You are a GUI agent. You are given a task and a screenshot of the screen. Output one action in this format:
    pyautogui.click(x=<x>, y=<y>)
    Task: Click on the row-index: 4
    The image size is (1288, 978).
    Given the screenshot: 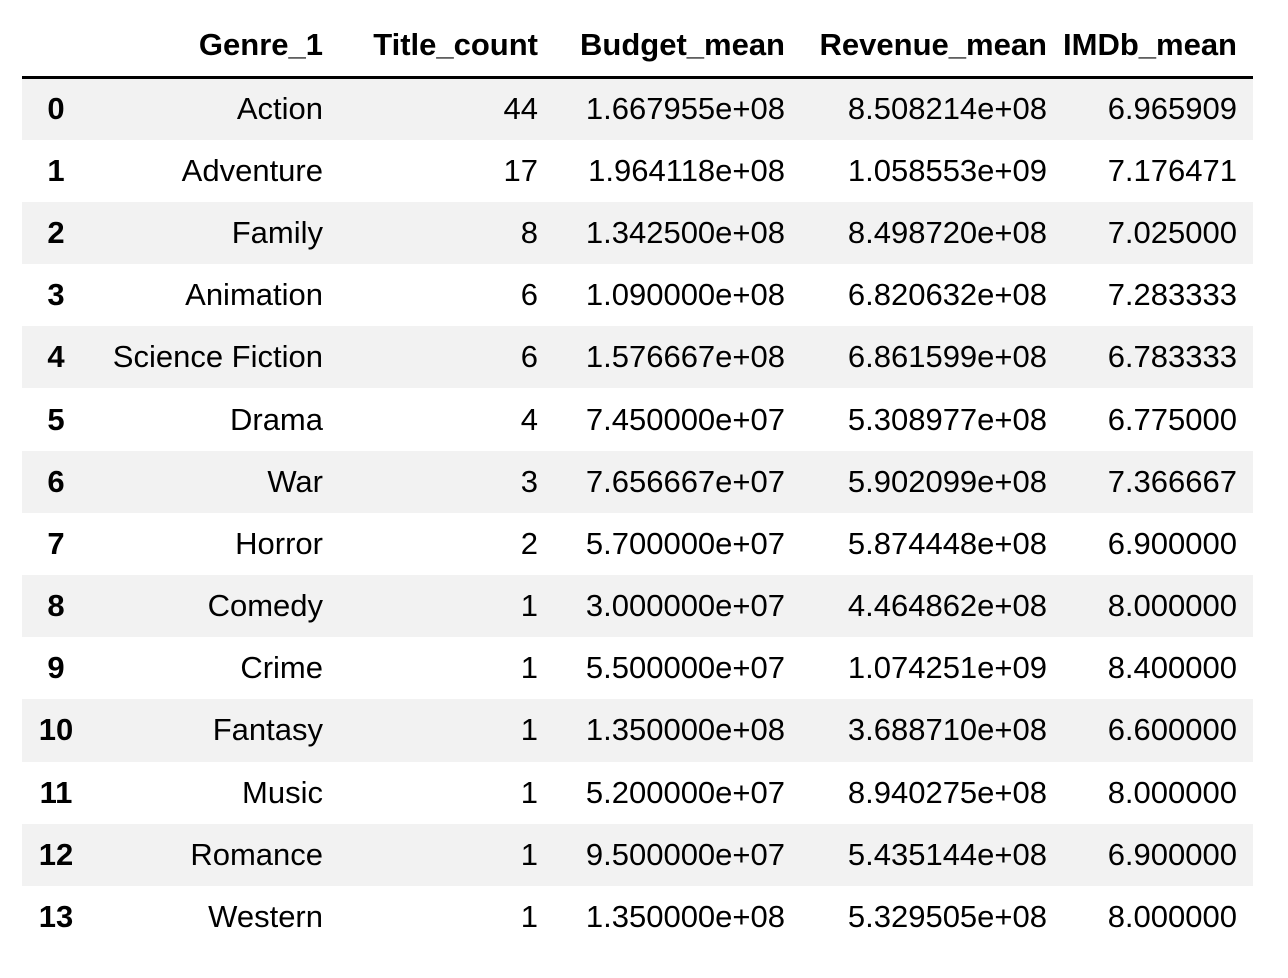 What is the action you would take?
    pyautogui.click(x=56, y=357)
    